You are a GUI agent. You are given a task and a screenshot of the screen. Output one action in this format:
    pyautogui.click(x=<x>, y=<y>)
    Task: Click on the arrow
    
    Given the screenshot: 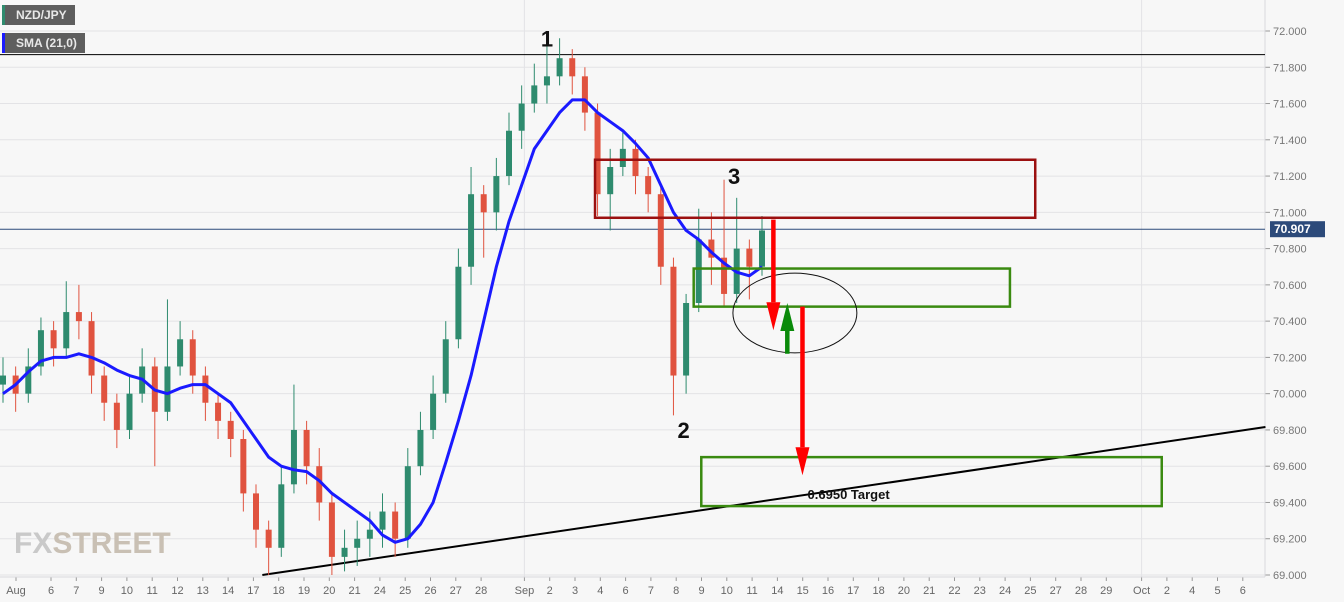 What is the action you would take?
    pyautogui.click(x=802, y=391)
    